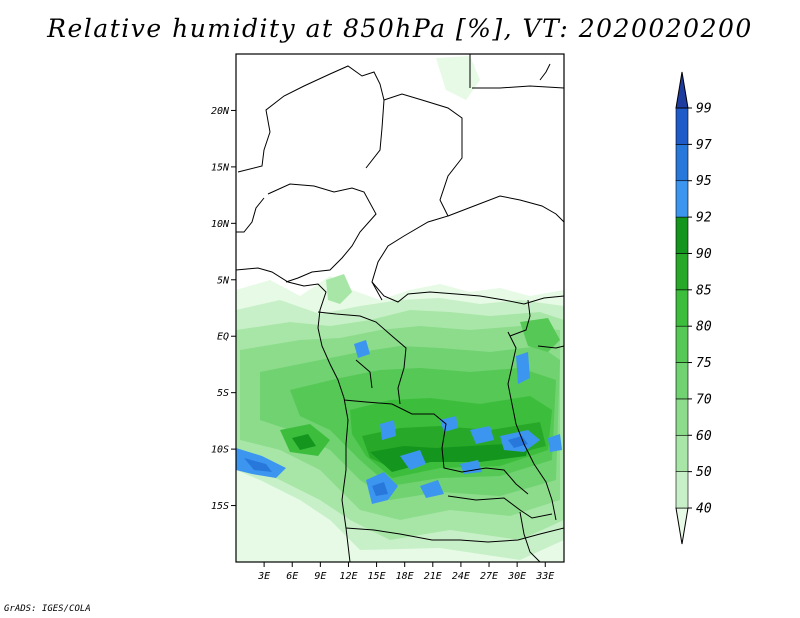  What do you see at coordinates (223, 280) in the screenshot?
I see `lat-tick-label: 5N` at bounding box center [223, 280].